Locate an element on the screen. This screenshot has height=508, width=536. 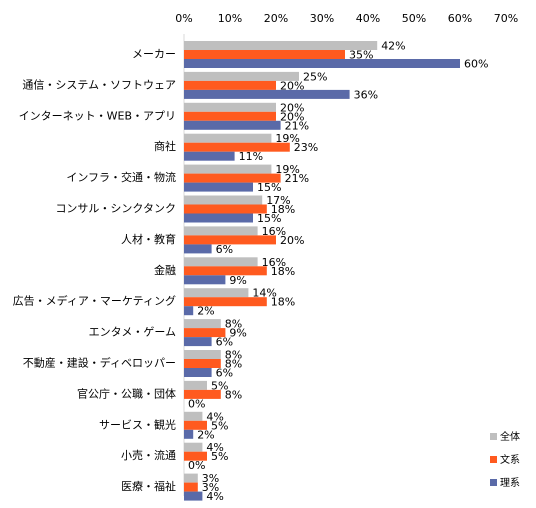
x-tick-label: 30% is located at coordinates (322, 18).